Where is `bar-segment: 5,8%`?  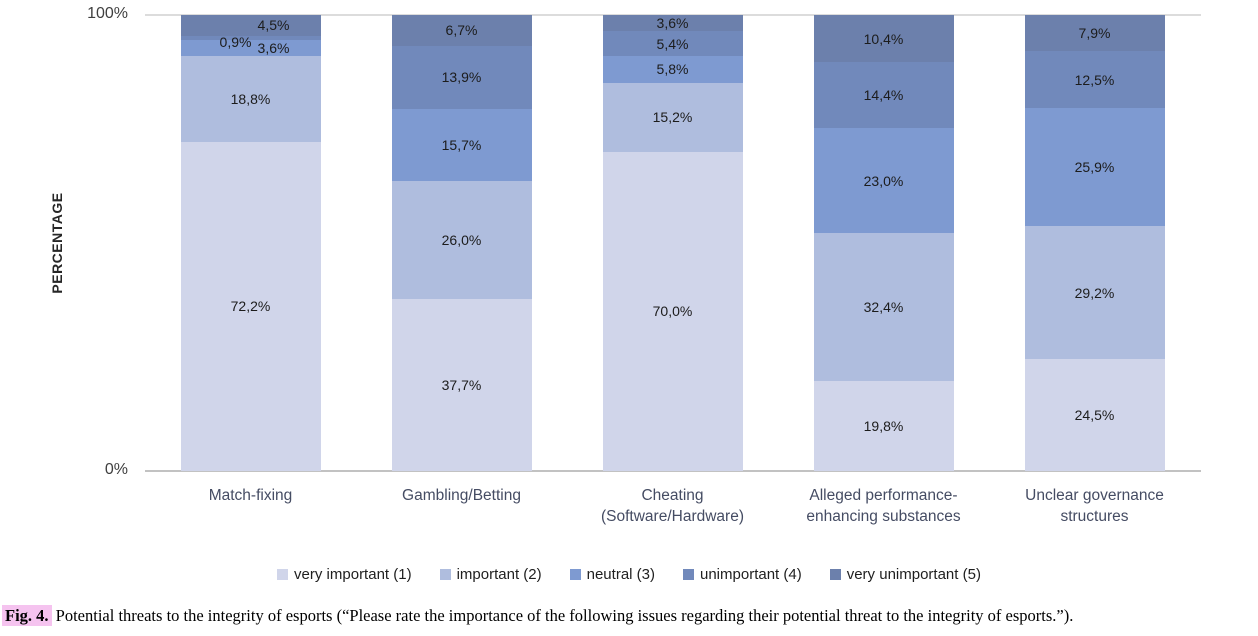
bar-segment: 5,8% is located at coordinates (672, 69).